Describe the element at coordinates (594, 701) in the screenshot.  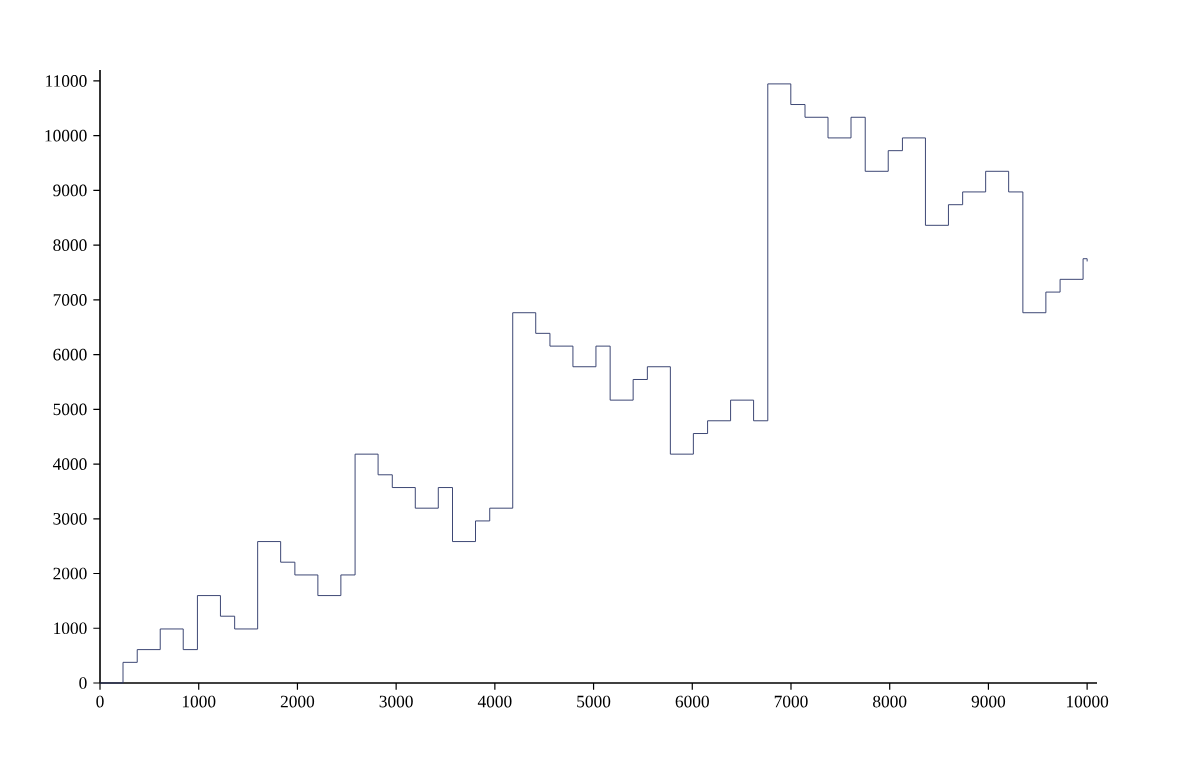
I see `x-tick-label: 5000` at that location.